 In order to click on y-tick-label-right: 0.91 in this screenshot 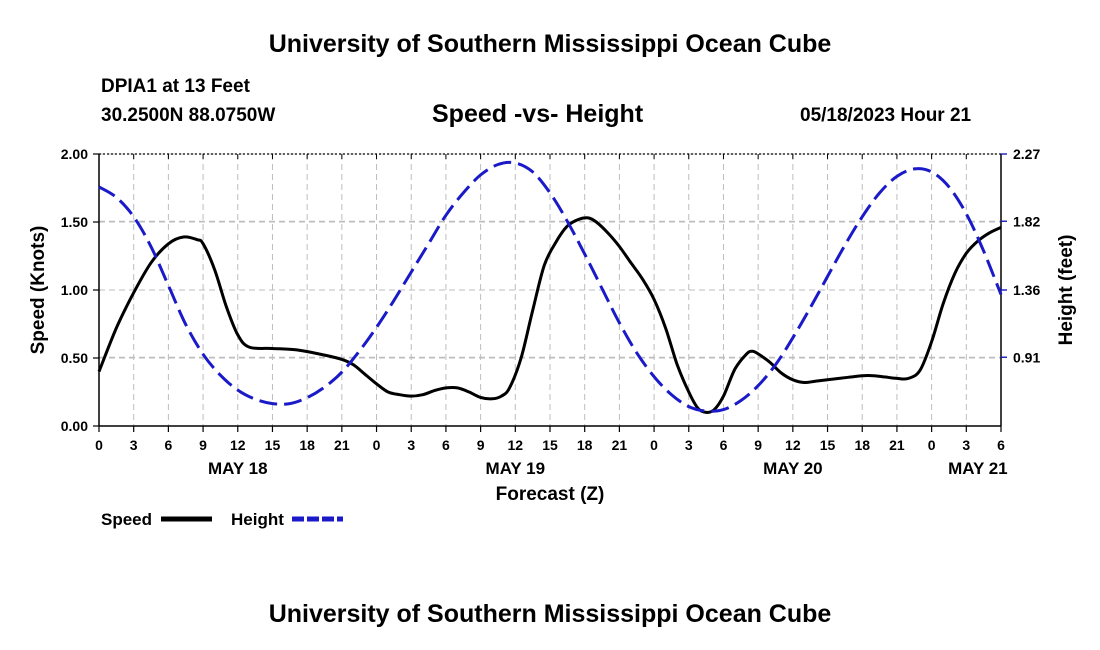, I will do `click(1026, 357)`.